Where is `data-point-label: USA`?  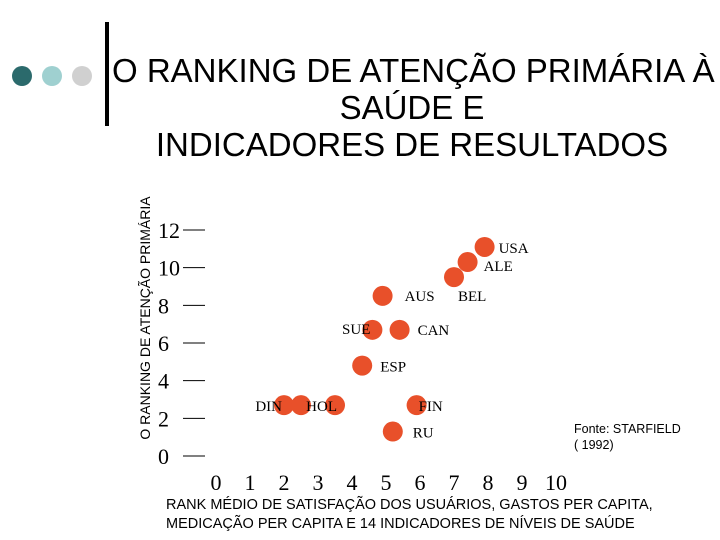 data-point-label: USA is located at coordinates (514, 249).